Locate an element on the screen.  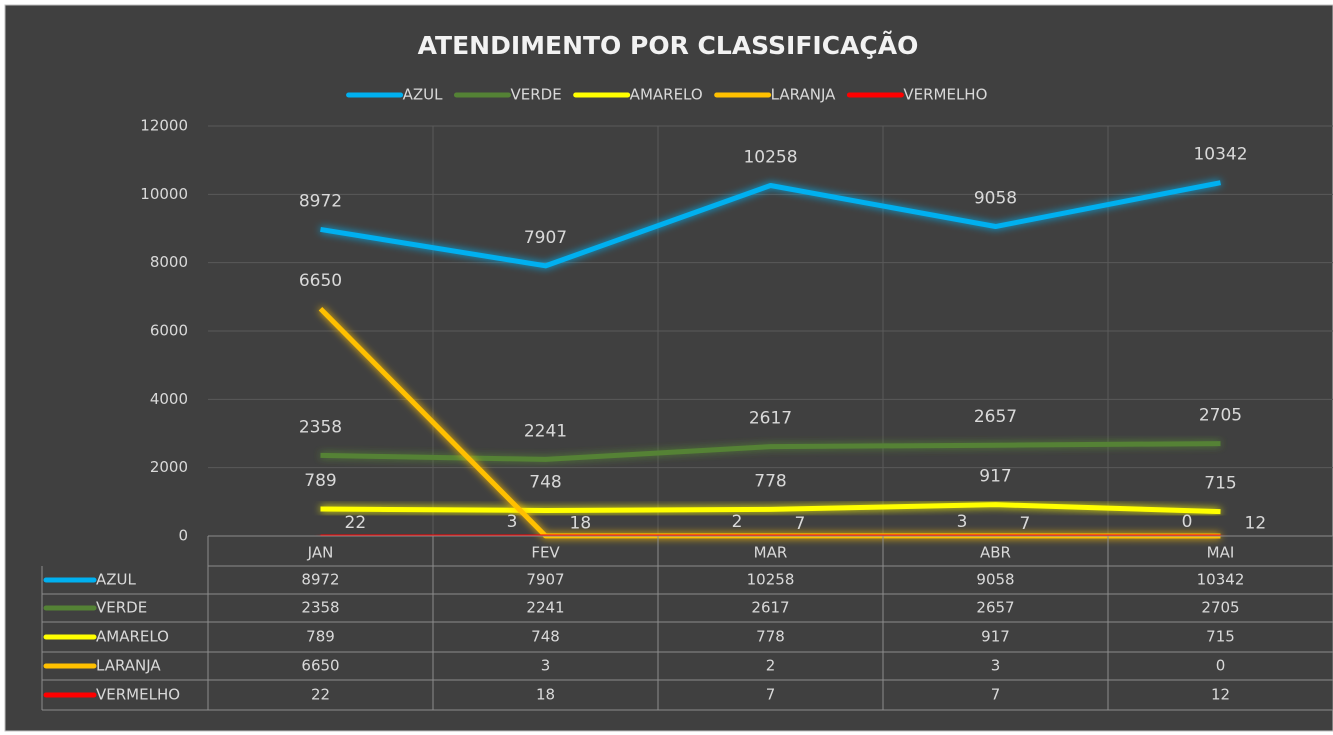
x-tick-label: ABR is located at coordinates (995, 553).